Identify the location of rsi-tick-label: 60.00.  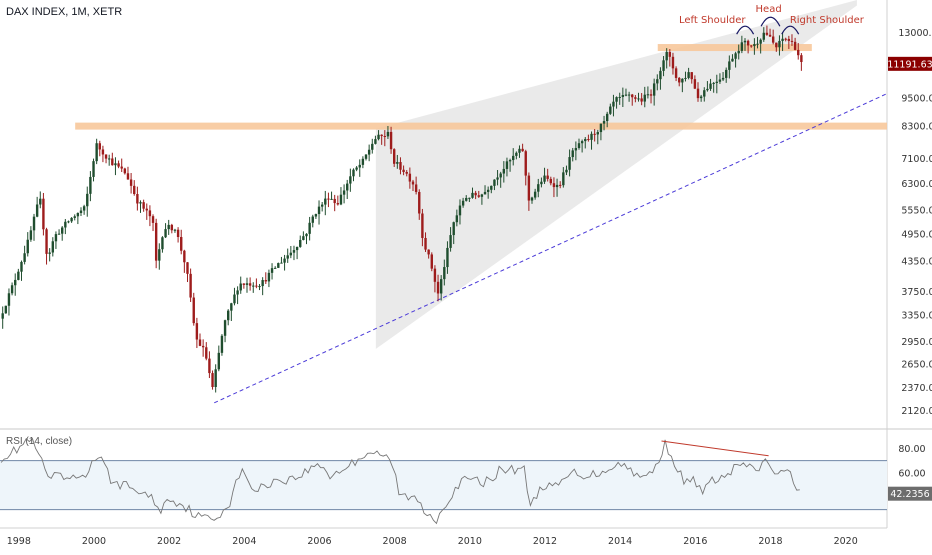
(911, 473).